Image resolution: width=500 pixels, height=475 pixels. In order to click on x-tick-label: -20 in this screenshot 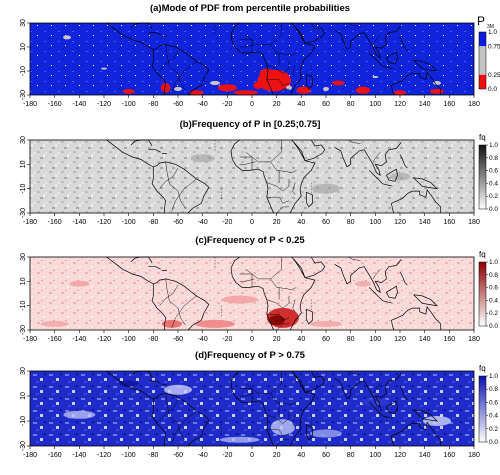, I will do `click(227, 104)`.